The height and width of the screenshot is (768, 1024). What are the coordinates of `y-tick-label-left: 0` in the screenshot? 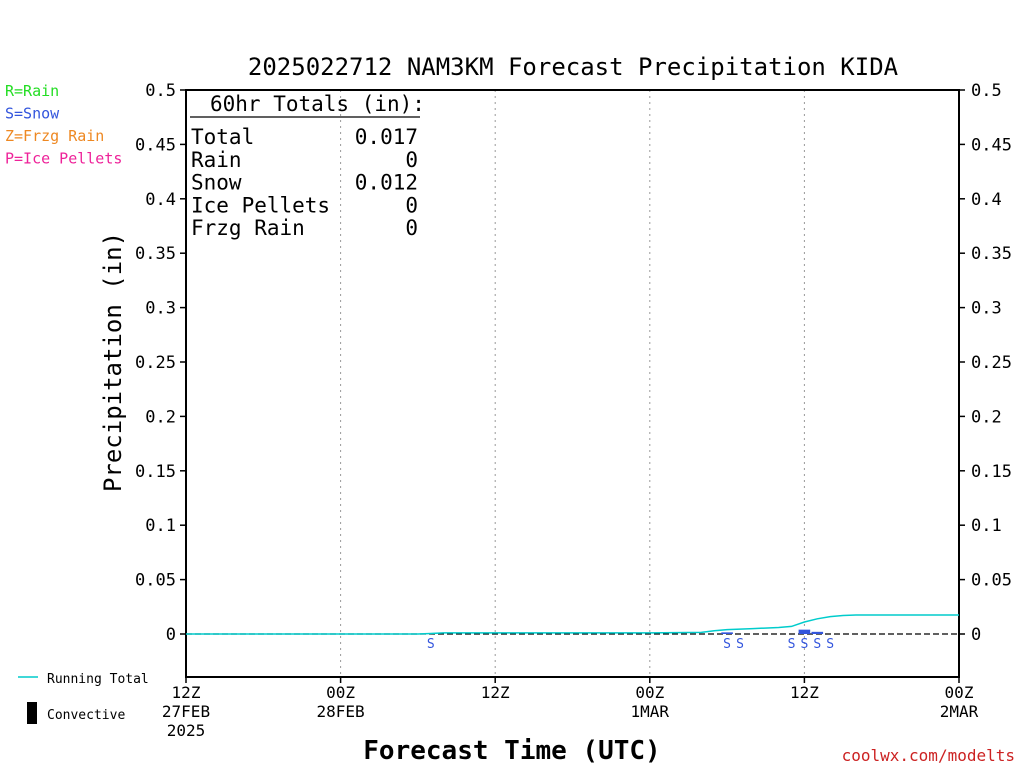 It's located at (171, 635).